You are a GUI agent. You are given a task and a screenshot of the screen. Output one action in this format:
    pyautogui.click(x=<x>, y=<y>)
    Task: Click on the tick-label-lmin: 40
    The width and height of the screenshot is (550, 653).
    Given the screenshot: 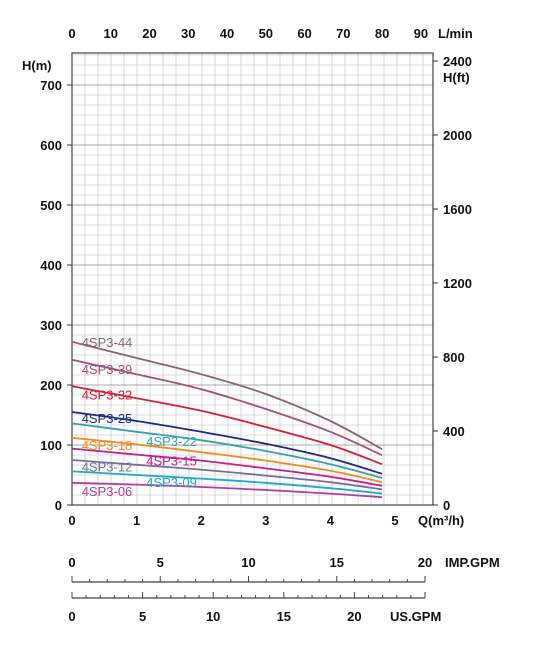 What is the action you would take?
    pyautogui.click(x=227, y=33)
    